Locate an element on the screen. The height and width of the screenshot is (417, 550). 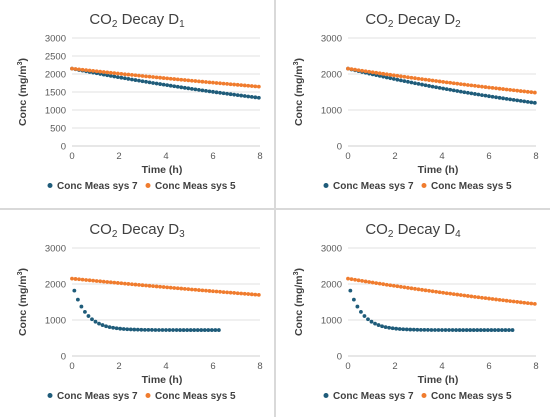
x-tick-label: 0 is located at coordinates (71, 366).